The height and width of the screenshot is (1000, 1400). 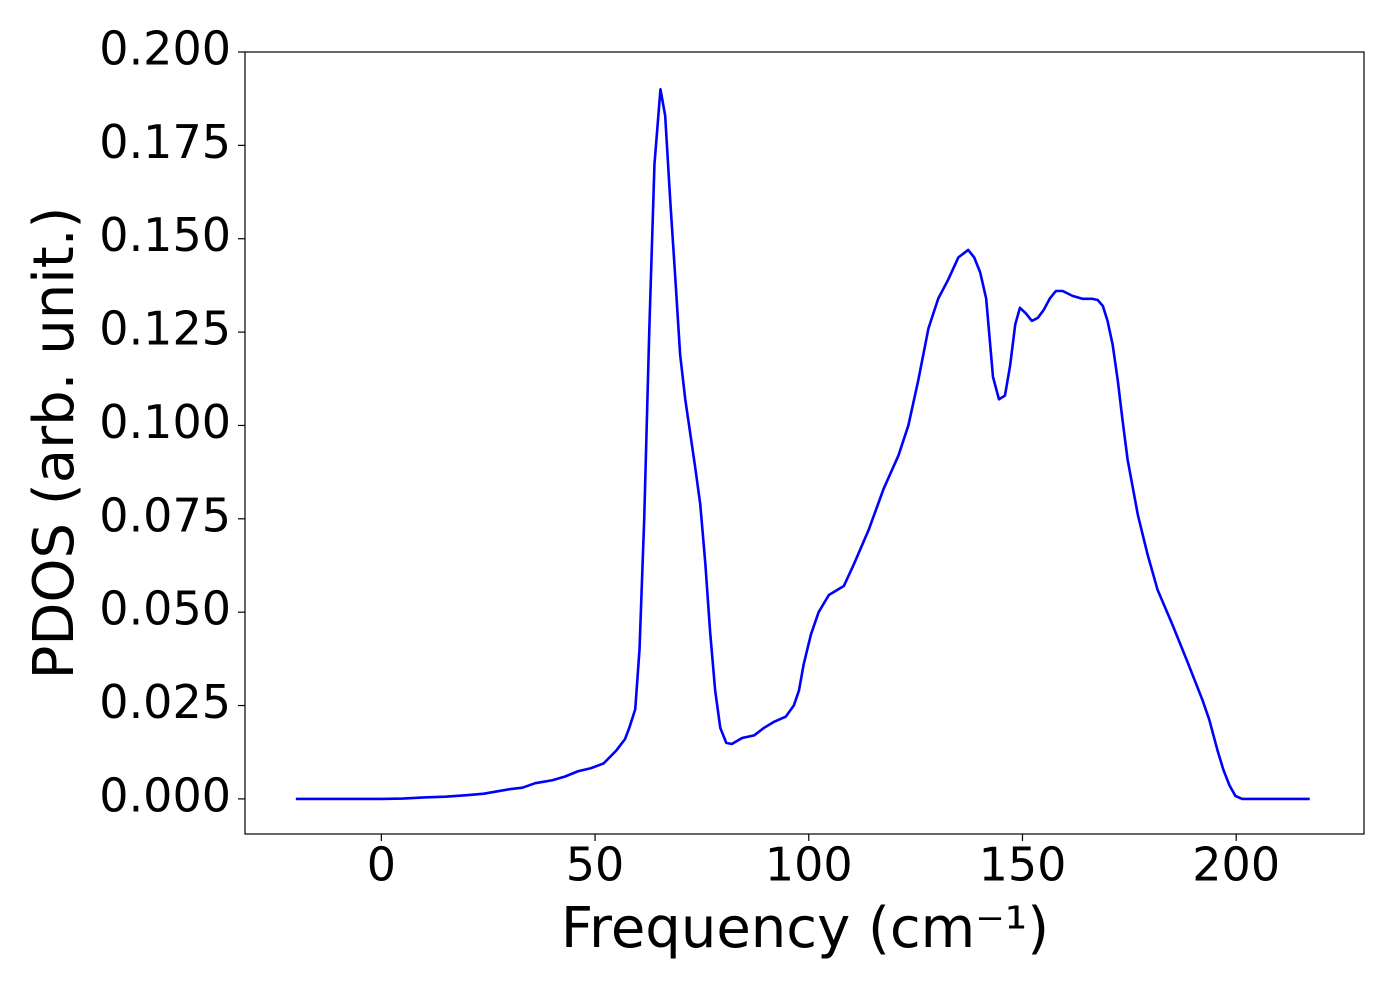 What do you see at coordinates (165, 795) in the screenshot?
I see `y-tick-label: 0.000` at bounding box center [165, 795].